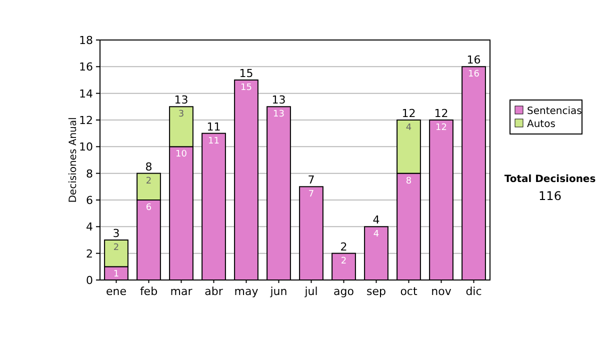 Image resolution: width=600 pixels, height=340 pixels. I want to click on data-label: 13, so click(278, 115).